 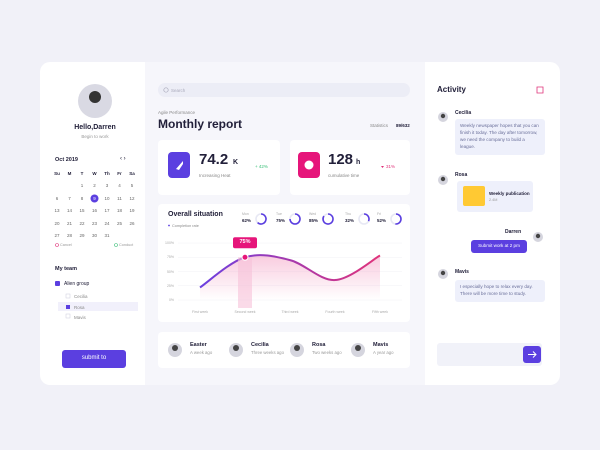 What do you see at coordinates (344, 175) in the screenshot?
I see `kpi-label: cumulative time` at bounding box center [344, 175].